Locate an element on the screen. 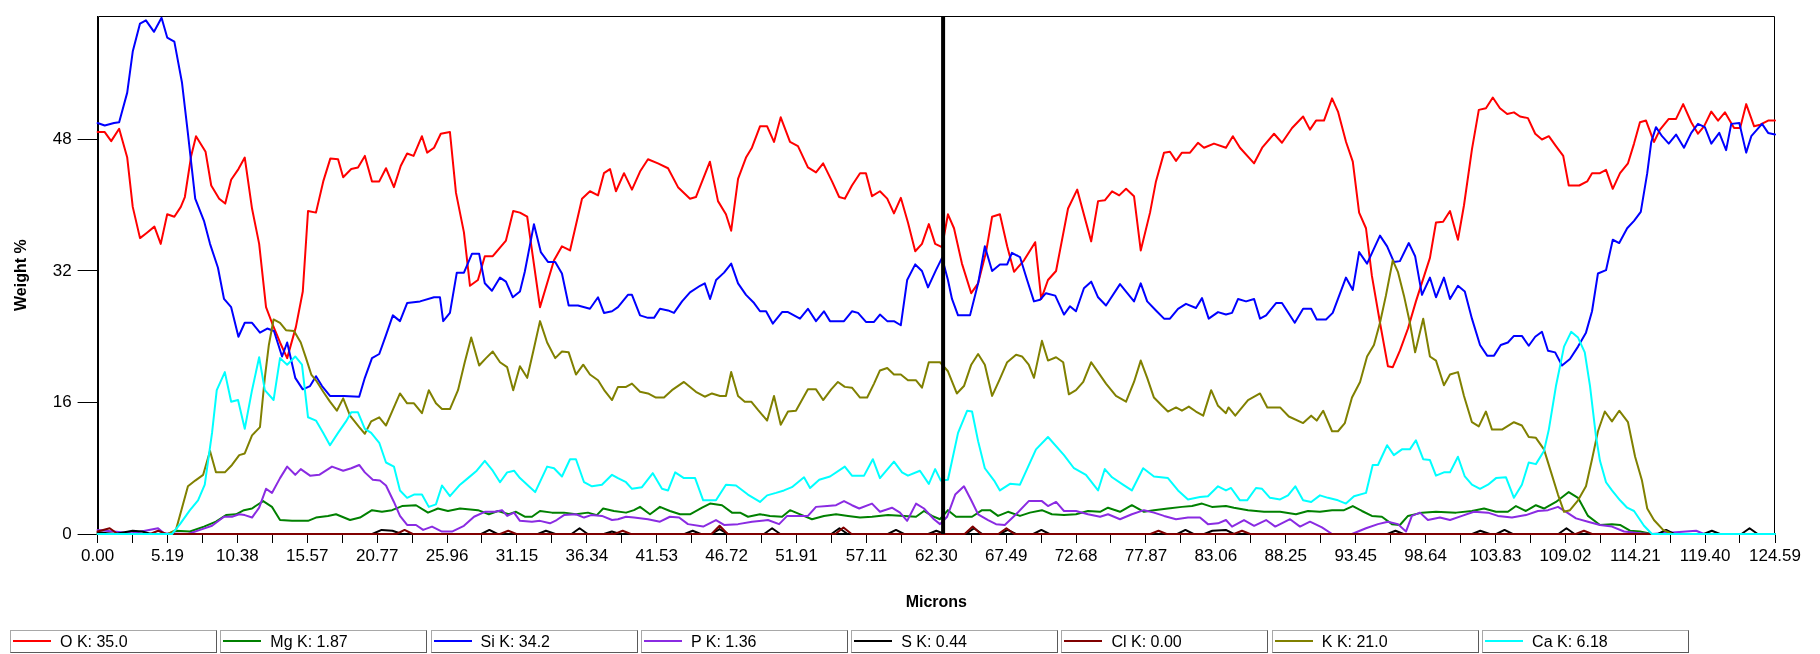 This screenshot has width=1820, height=654. x-tick-label: 15.57 is located at coordinates (307, 555).